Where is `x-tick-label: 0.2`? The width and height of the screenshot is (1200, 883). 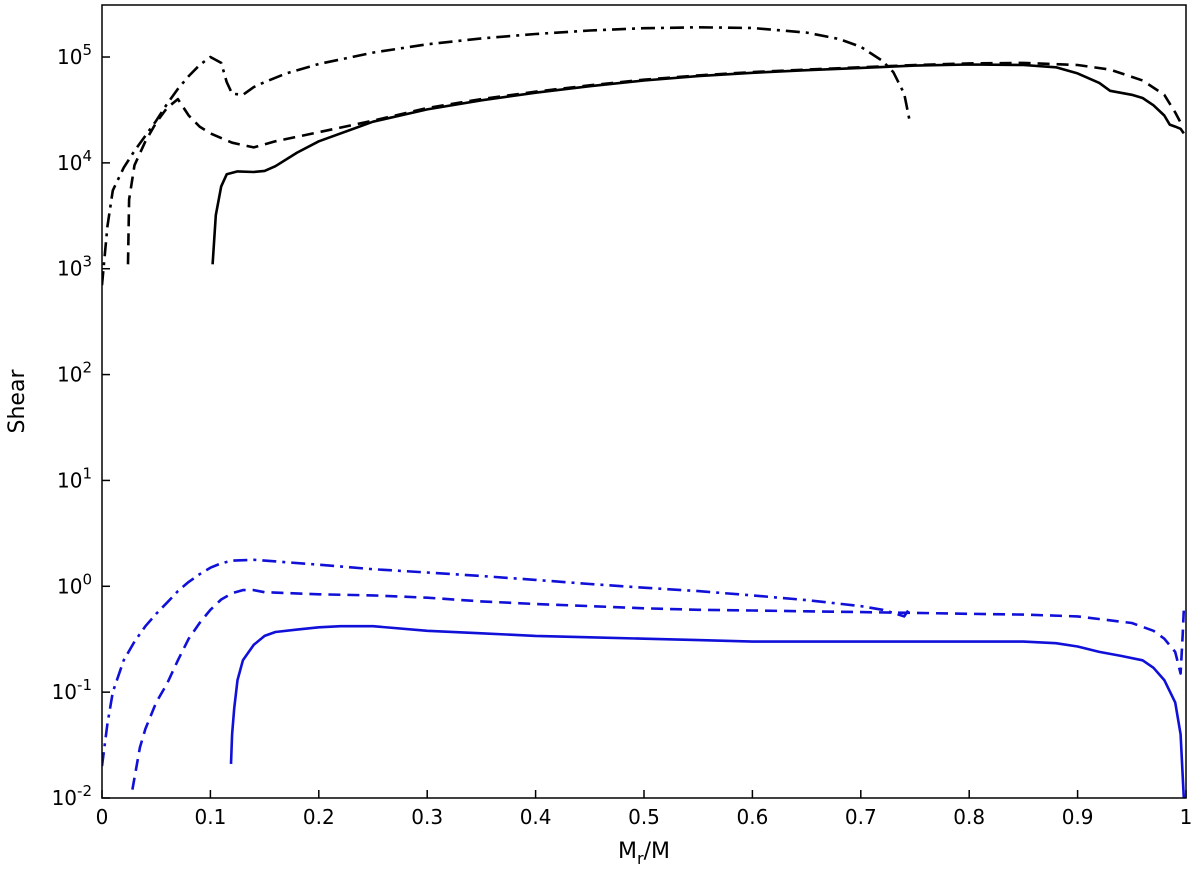
x-tick-label: 0.2 is located at coordinates (319, 817).